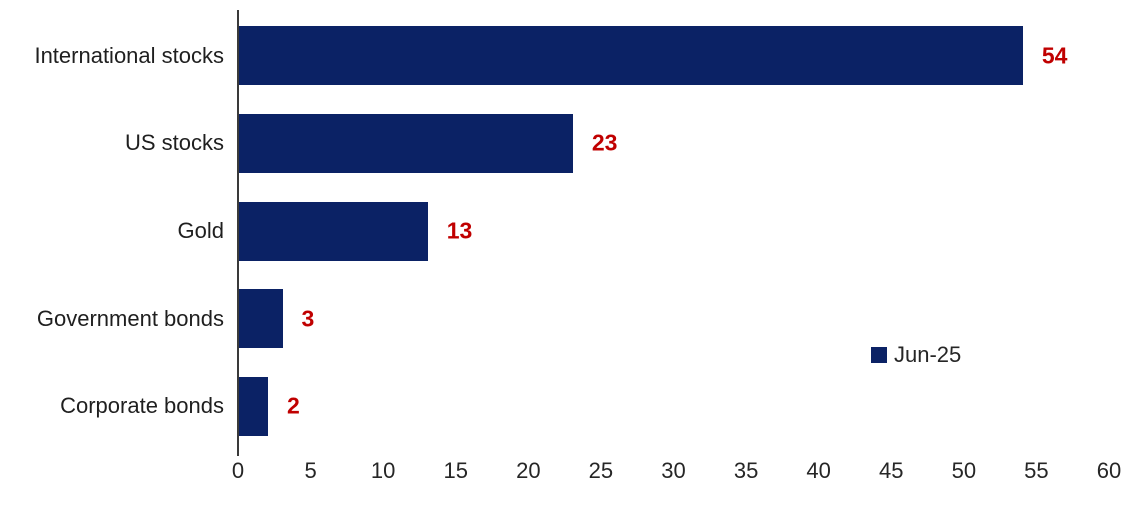  Describe the element at coordinates (928, 354) in the screenshot. I see `legend-label: Jun-25` at that location.